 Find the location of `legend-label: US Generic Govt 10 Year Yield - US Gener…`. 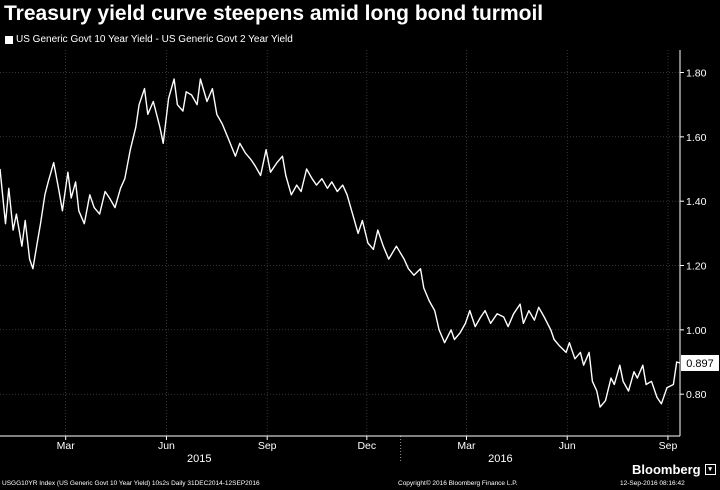

legend-label: US Generic Govt 10 Year Yield - US Gener… is located at coordinates (154, 39).